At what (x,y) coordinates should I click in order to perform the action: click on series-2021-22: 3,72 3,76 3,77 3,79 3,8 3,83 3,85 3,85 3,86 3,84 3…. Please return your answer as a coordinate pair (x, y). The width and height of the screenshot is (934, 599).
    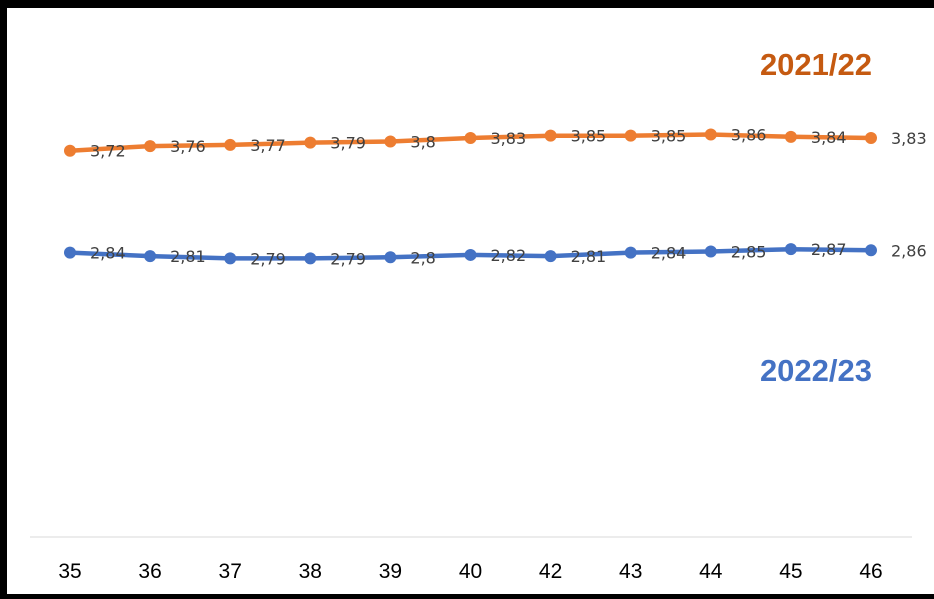
    Looking at the image, I should click on (495, 143).